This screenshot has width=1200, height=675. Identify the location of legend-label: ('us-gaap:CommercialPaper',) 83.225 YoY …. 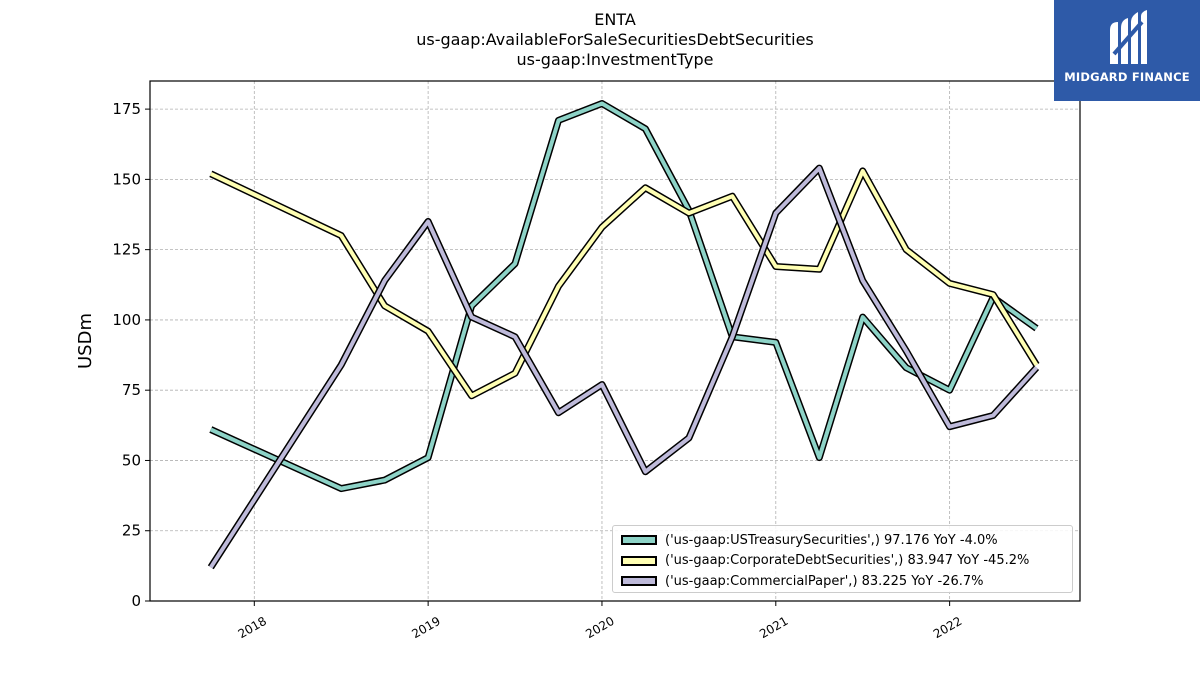
(824, 581).